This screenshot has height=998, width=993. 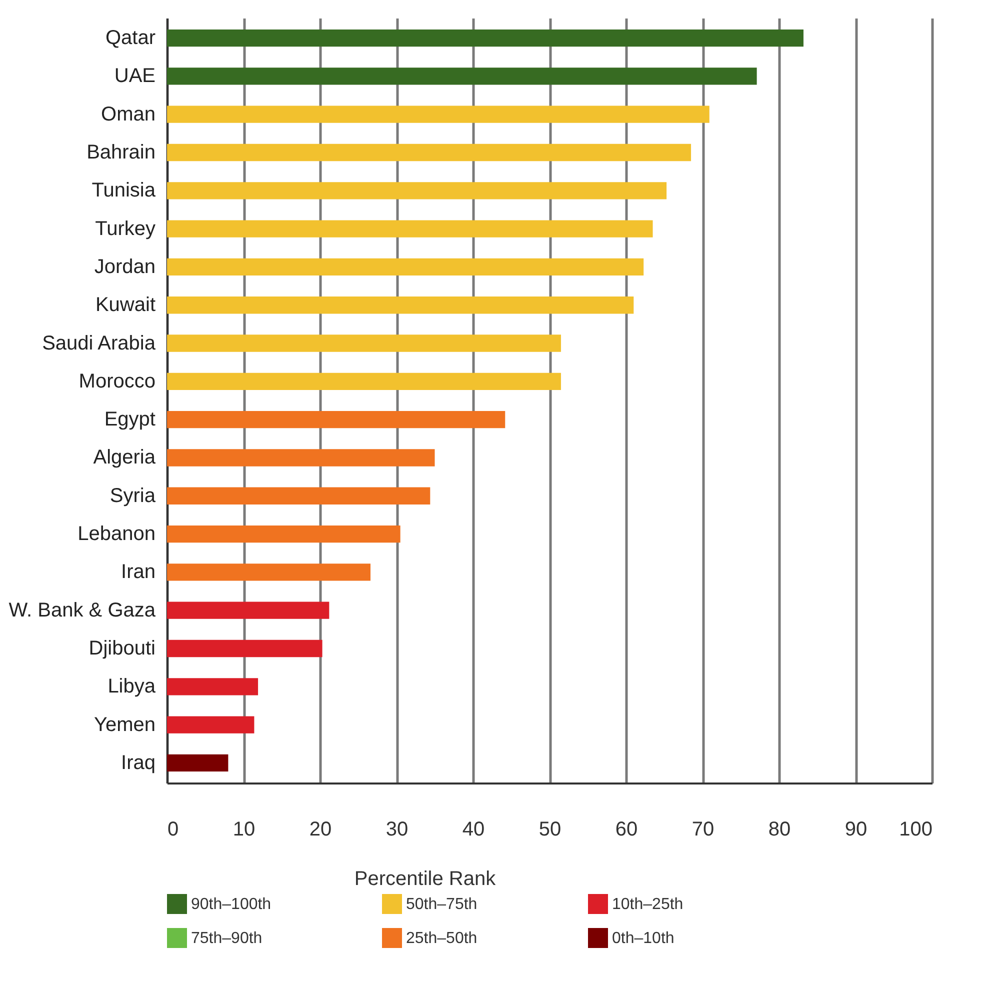 What do you see at coordinates (397, 829) in the screenshot?
I see `x-tick-label: 30` at bounding box center [397, 829].